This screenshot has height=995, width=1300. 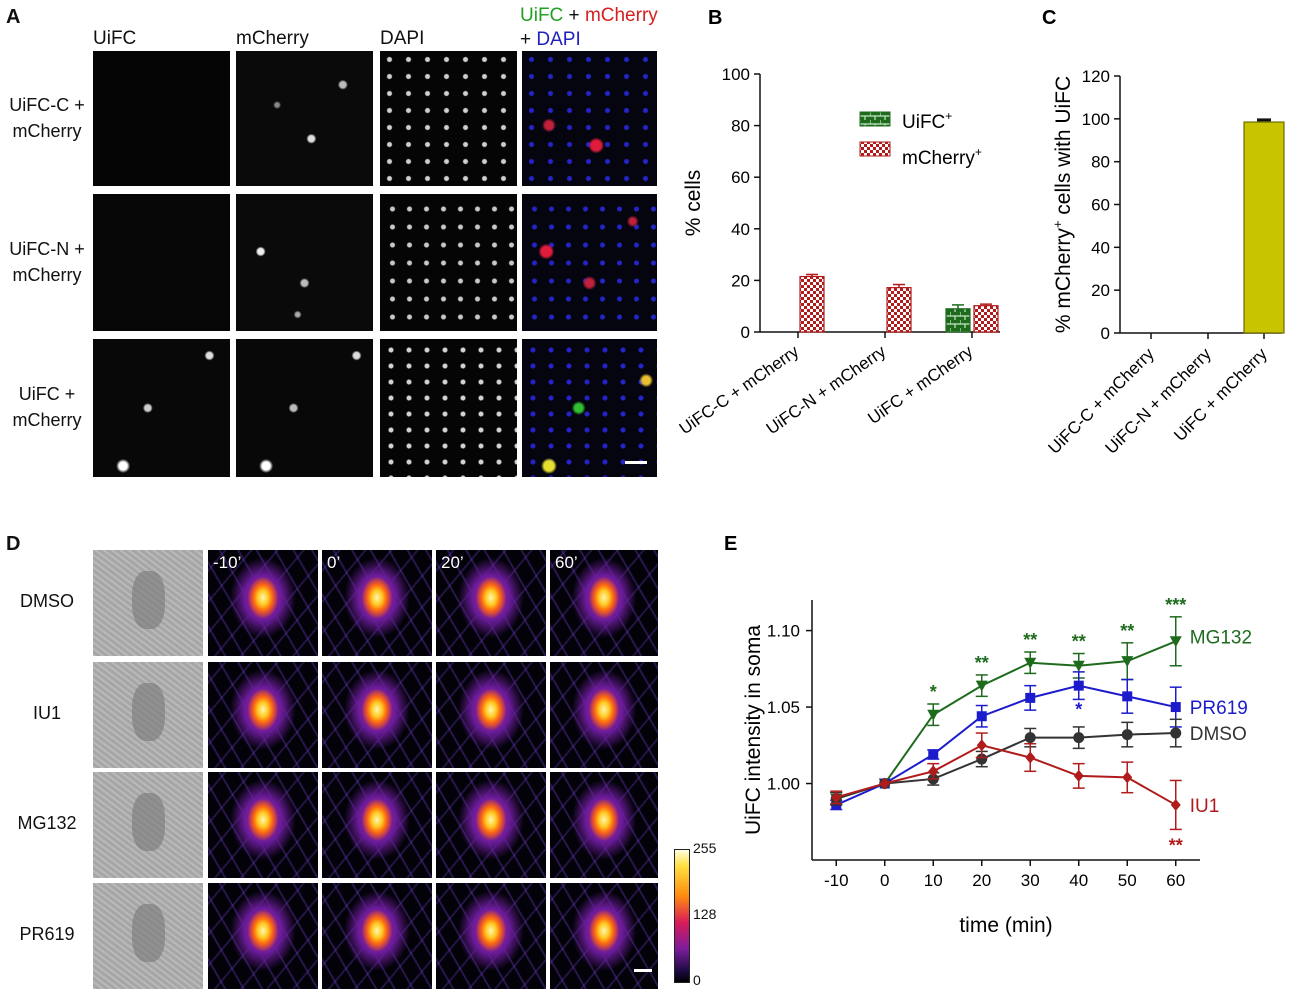 What do you see at coordinates (13, 544) in the screenshot?
I see `panel-d-label: D` at bounding box center [13, 544].